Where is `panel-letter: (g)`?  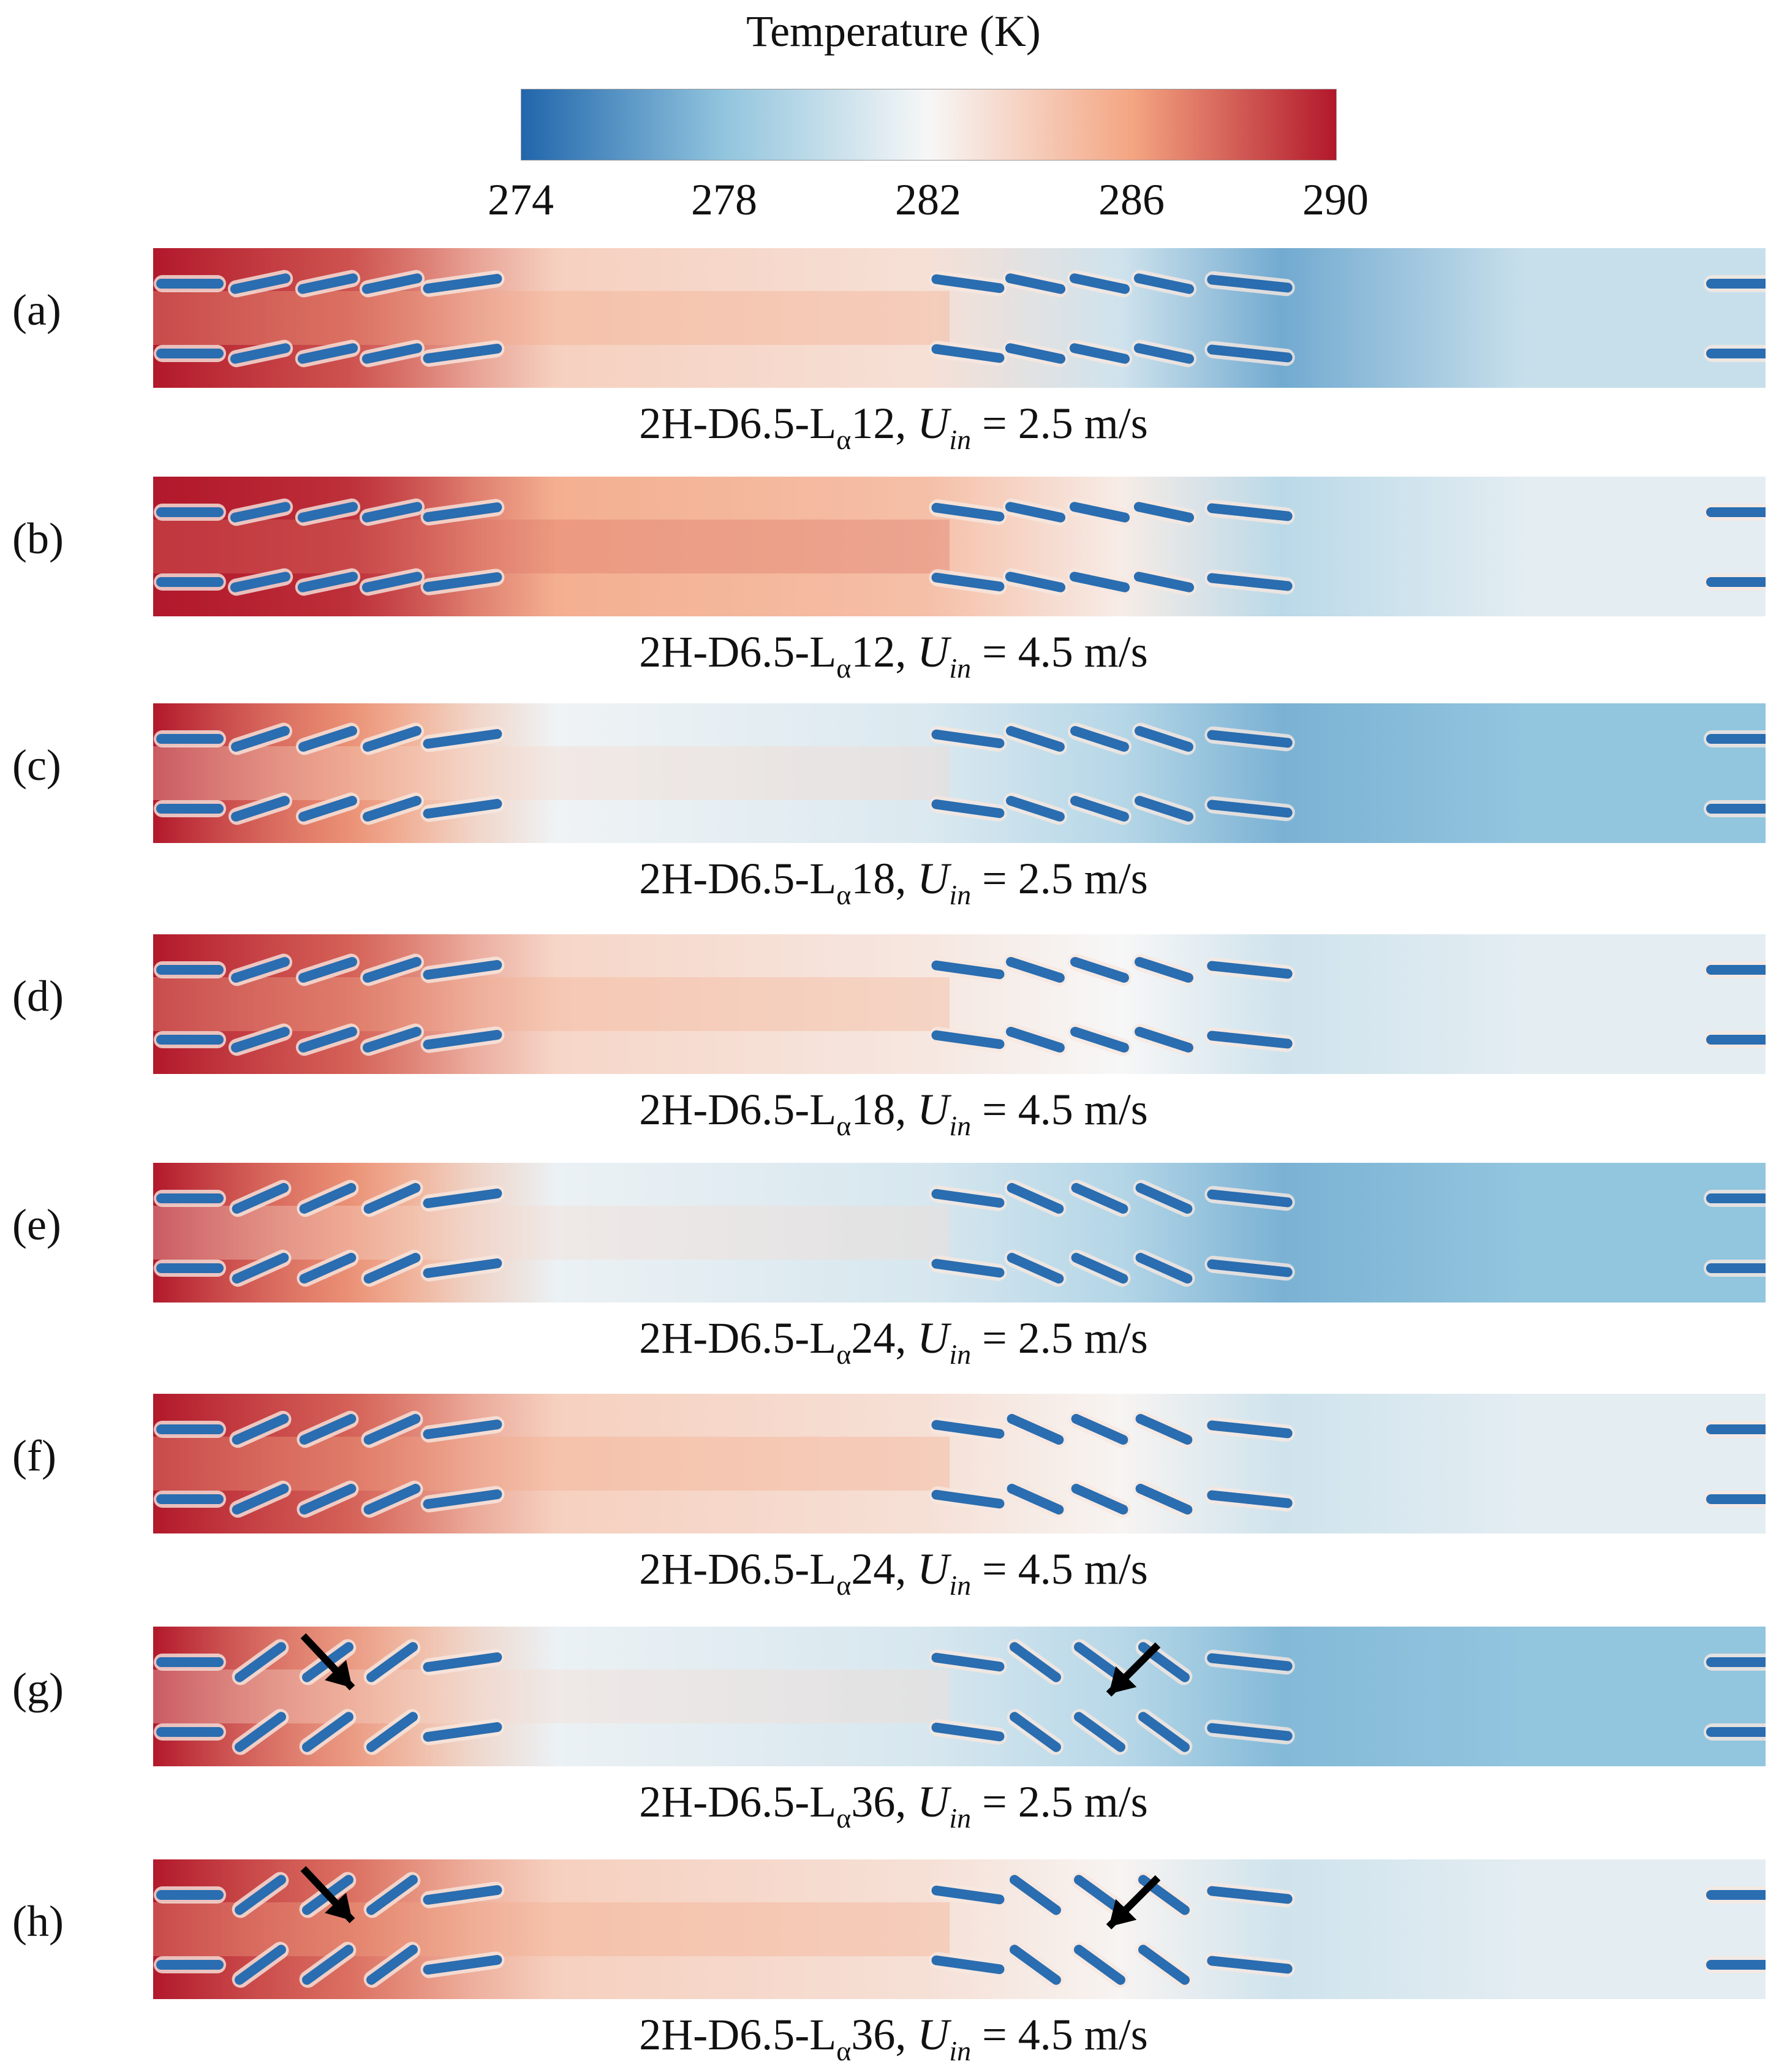
panel-letter: (g) is located at coordinates (38, 1688).